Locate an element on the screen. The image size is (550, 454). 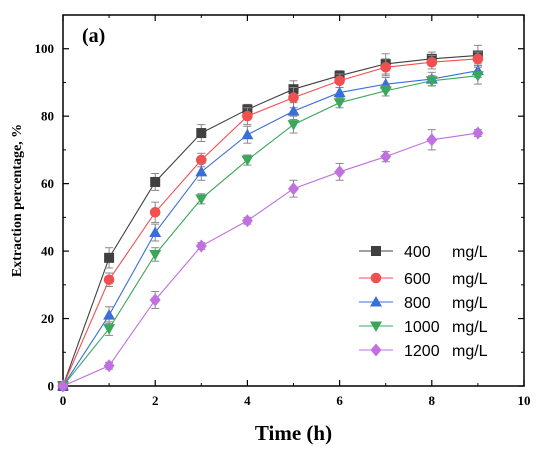
y-tick-label: 80 is located at coordinates (47, 116).